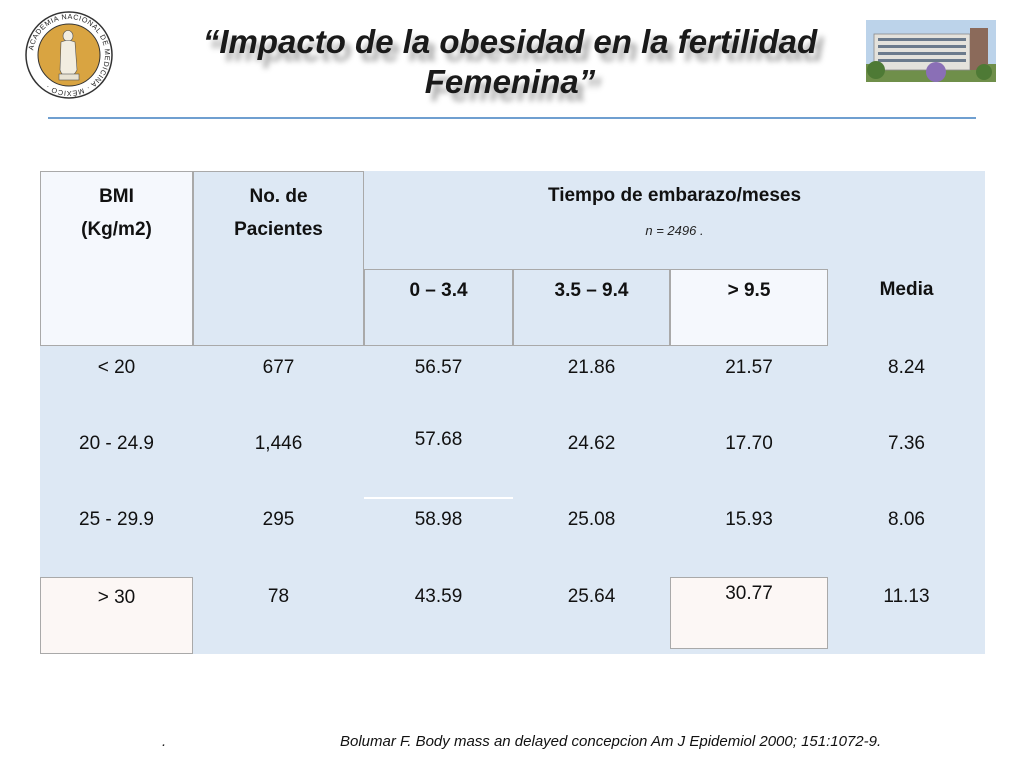  I want to click on row4-gt-9.5: 30.77, so click(749, 613).